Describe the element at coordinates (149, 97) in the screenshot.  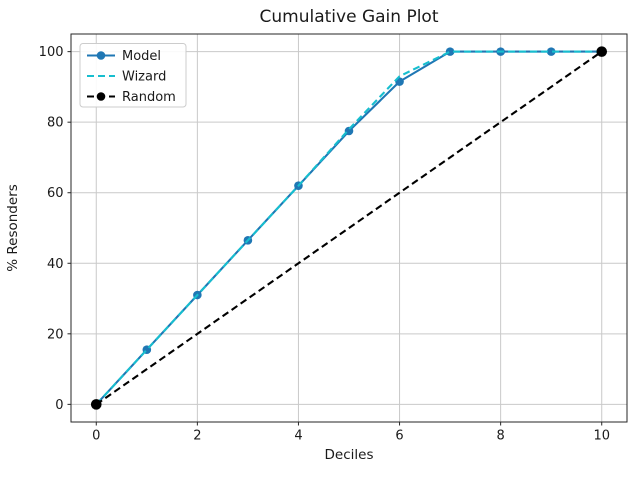
I see `legend-label-random: Random` at that location.